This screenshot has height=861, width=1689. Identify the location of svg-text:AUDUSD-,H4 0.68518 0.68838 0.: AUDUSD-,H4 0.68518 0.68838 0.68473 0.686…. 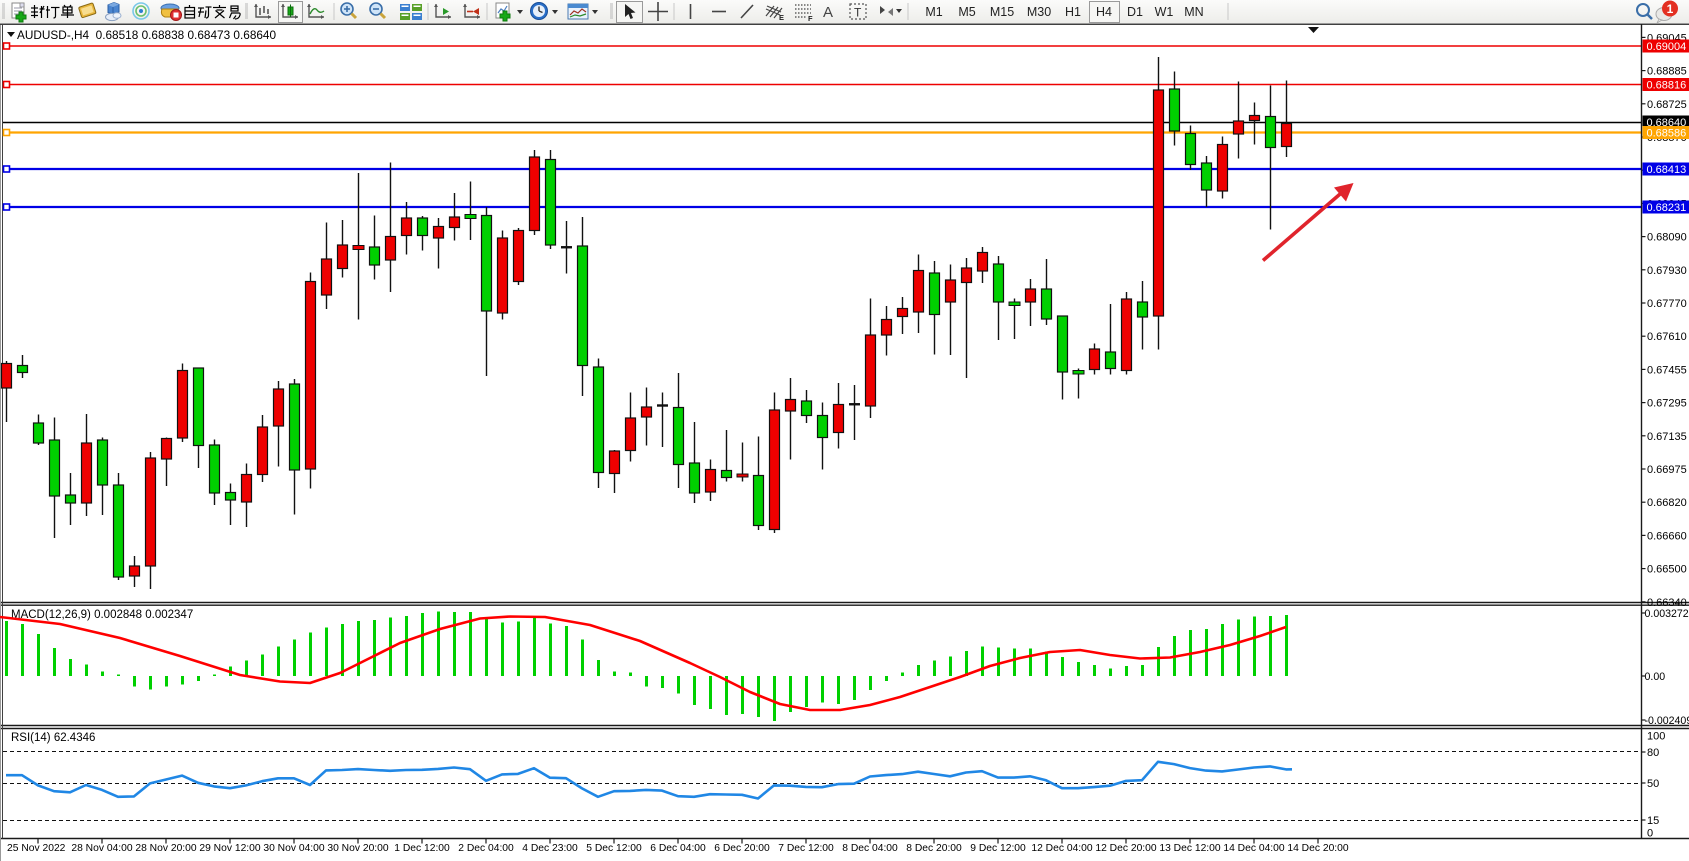
(146, 35).